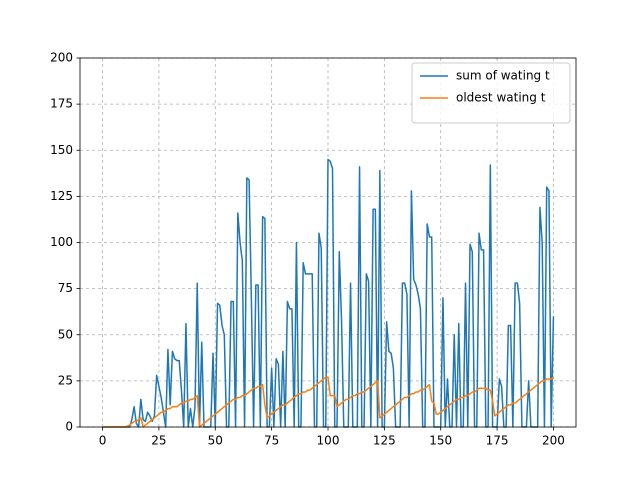 This screenshot has height=480, width=640. What do you see at coordinates (271, 441) in the screenshot?
I see `x-tick-label: 75` at bounding box center [271, 441].